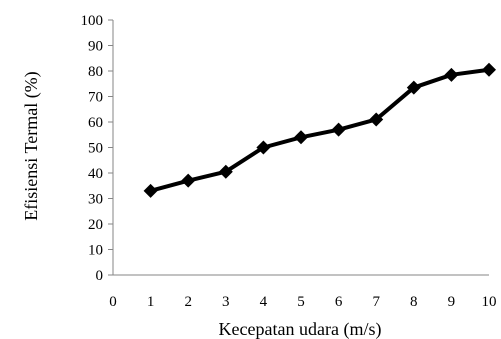 This screenshot has width=501, height=339. I want to click on y-tick-labels: 0 10 20 30 40 50 60 70 80 90 100, so click(92, 148).